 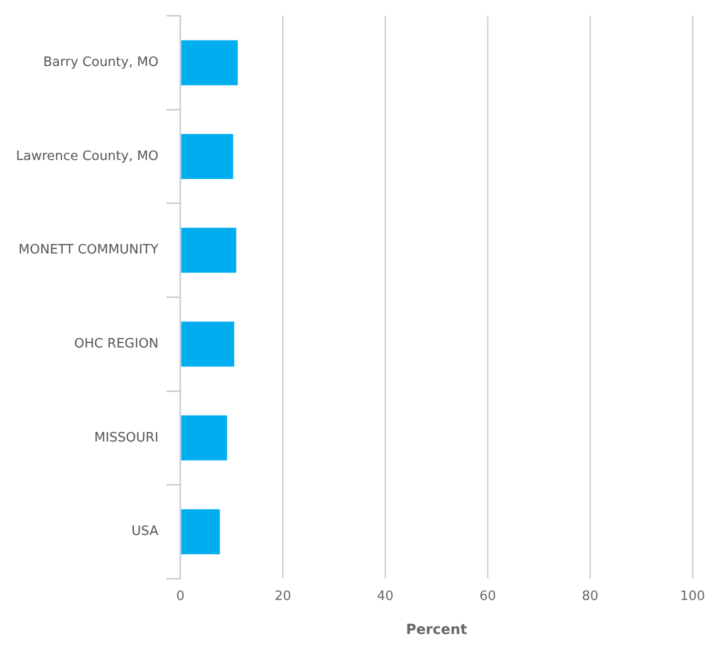 I want to click on x-tick-label: 20, so click(x=283, y=596).